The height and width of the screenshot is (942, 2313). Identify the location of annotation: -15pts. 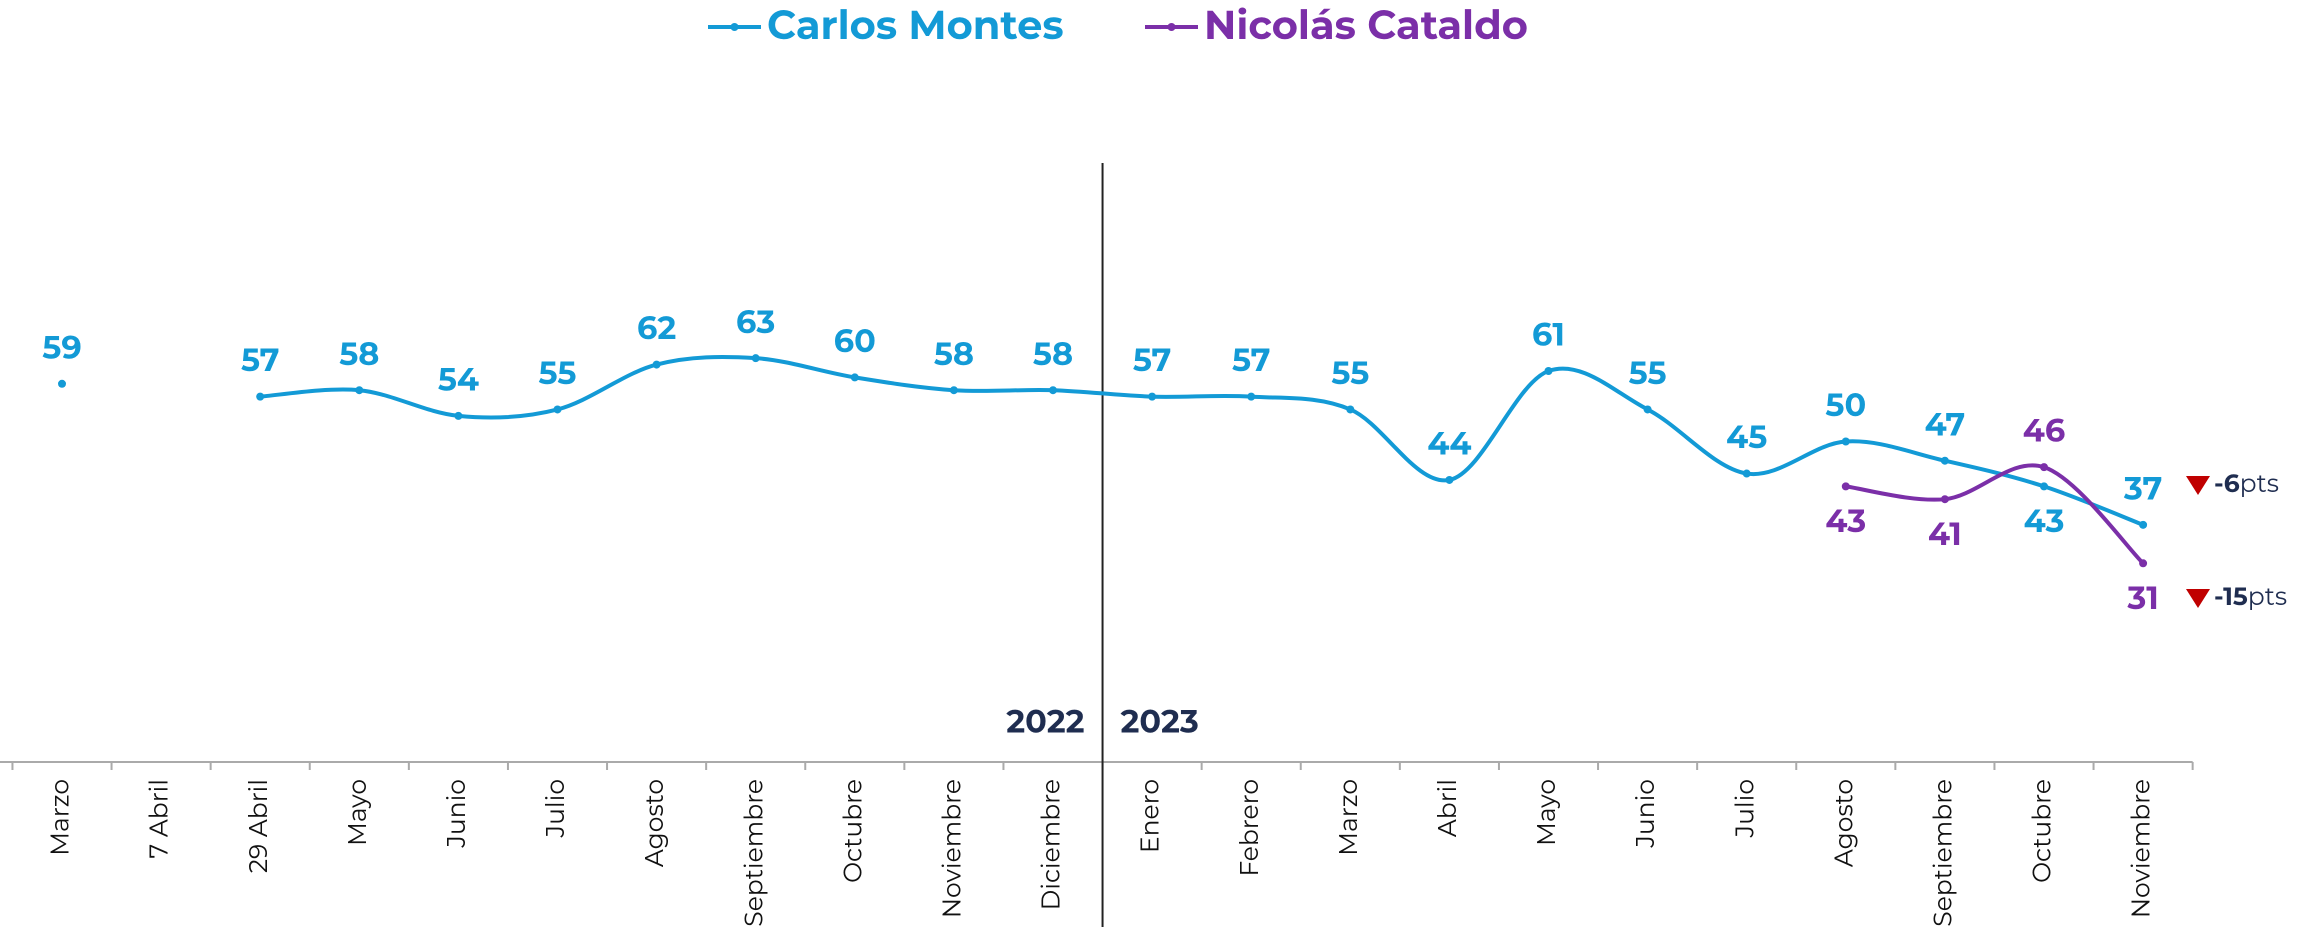
(2250, 597).